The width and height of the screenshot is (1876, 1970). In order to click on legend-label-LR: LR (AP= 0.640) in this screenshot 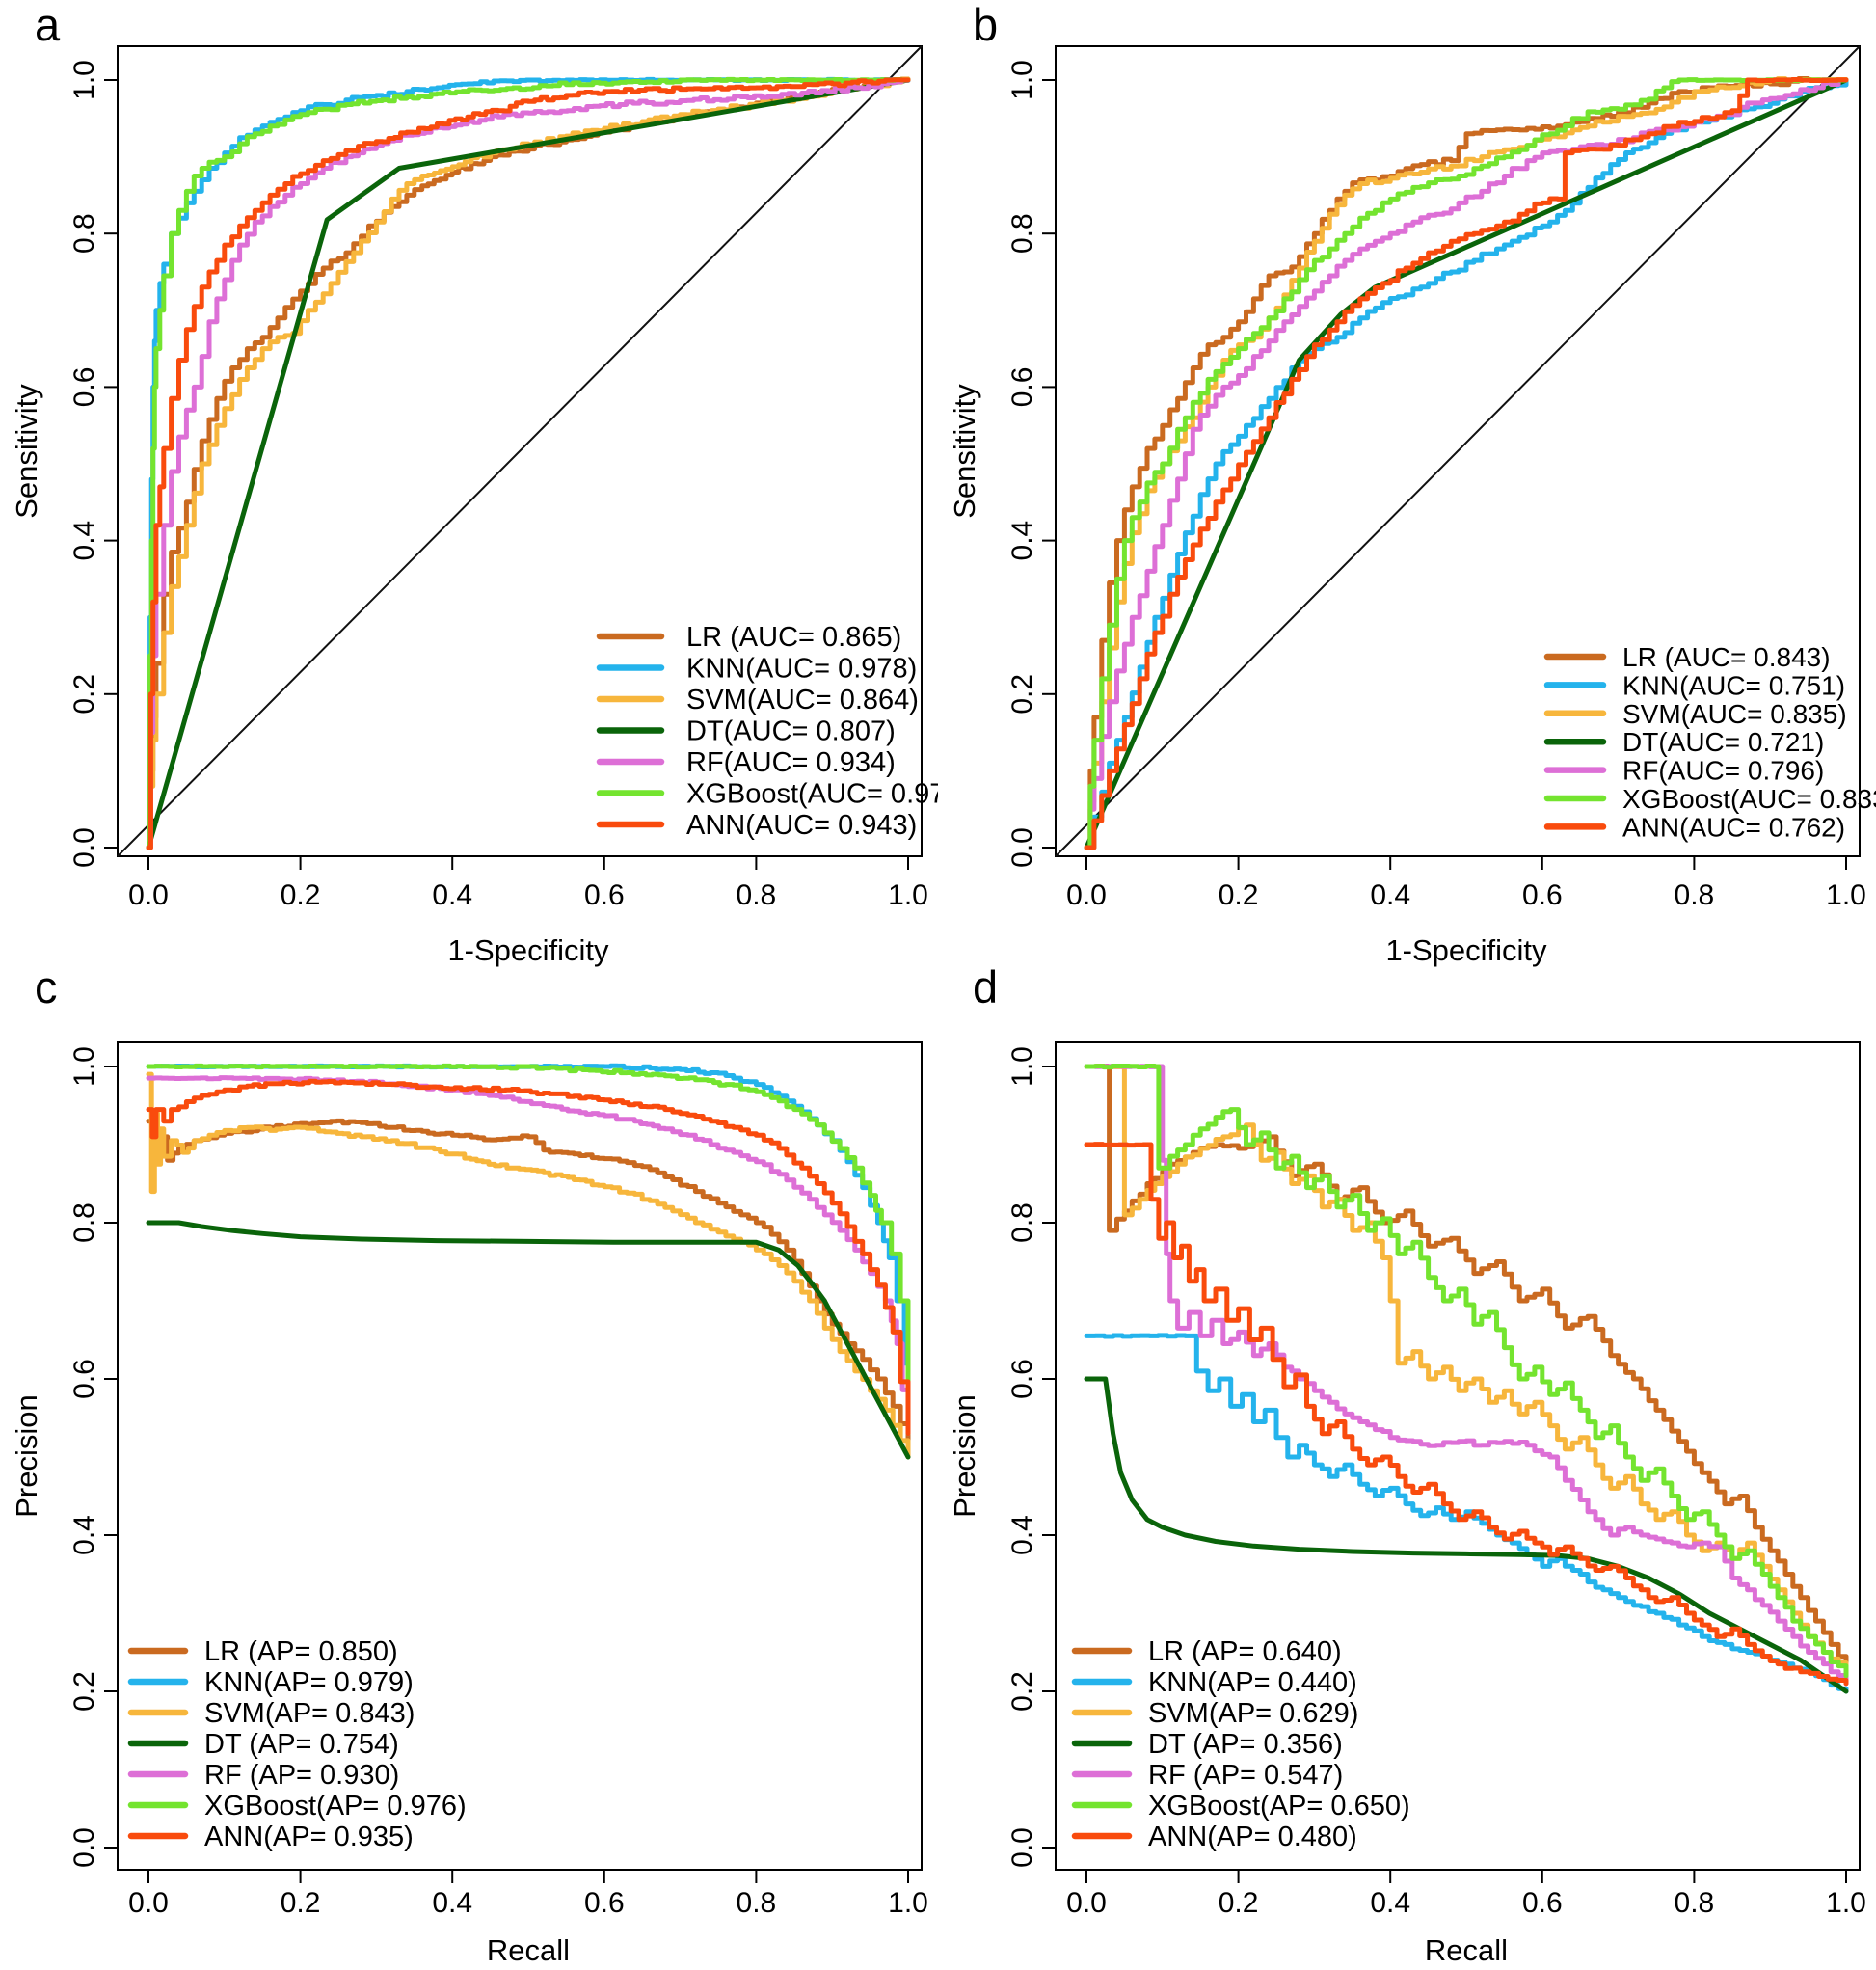, I will do `click(1245, 1651)`.